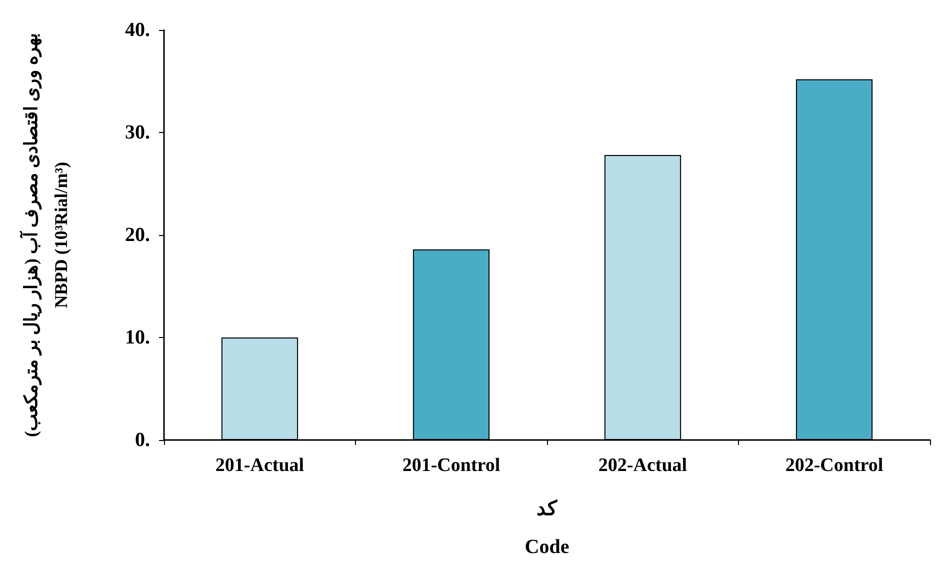  Describe the element at coordinates (643, 465) in the screenshot. I see `x-tick-label: 202-Actual` at that location.